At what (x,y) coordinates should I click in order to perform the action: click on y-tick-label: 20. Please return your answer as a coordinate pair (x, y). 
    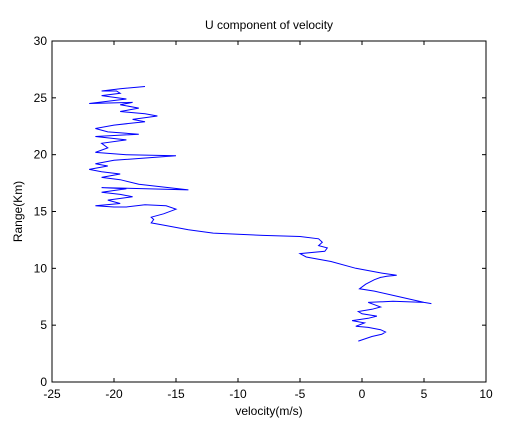
    Looking at the image, I should click on (41, 155).